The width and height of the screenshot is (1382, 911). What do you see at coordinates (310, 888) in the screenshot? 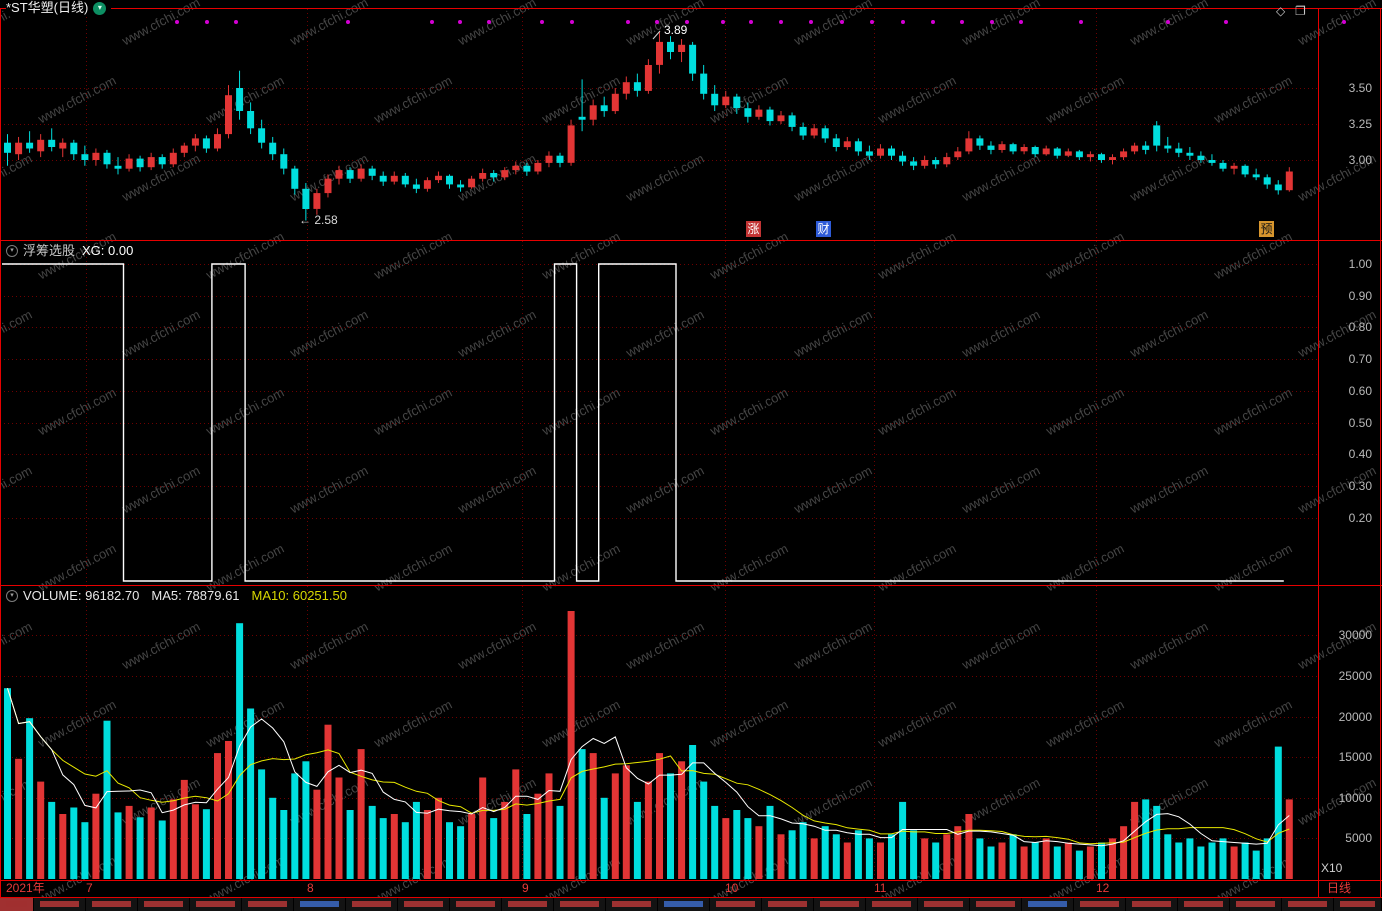
I see `x-axis-month: 8` at bounding box center [310, 888].